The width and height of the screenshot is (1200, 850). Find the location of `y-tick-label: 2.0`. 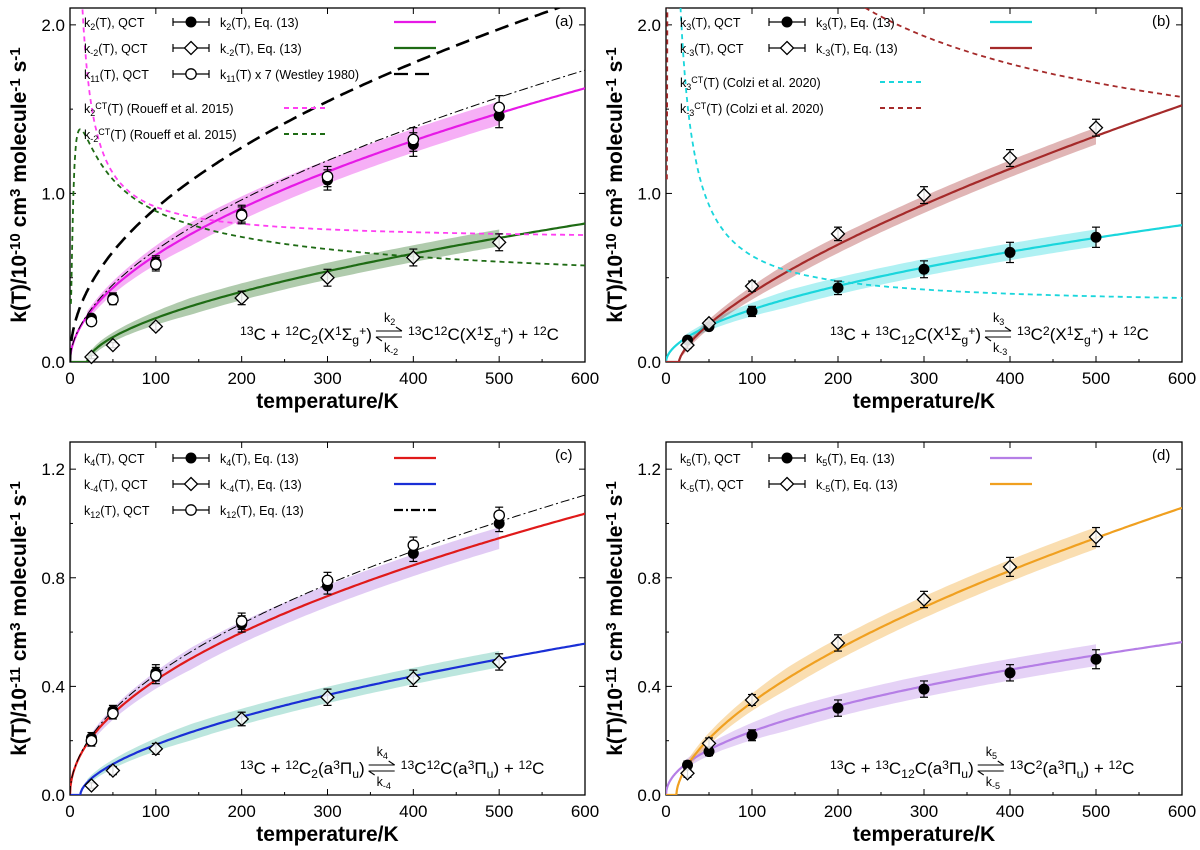

y-tick-label: 2.0 is located at coordinates (53, 25).